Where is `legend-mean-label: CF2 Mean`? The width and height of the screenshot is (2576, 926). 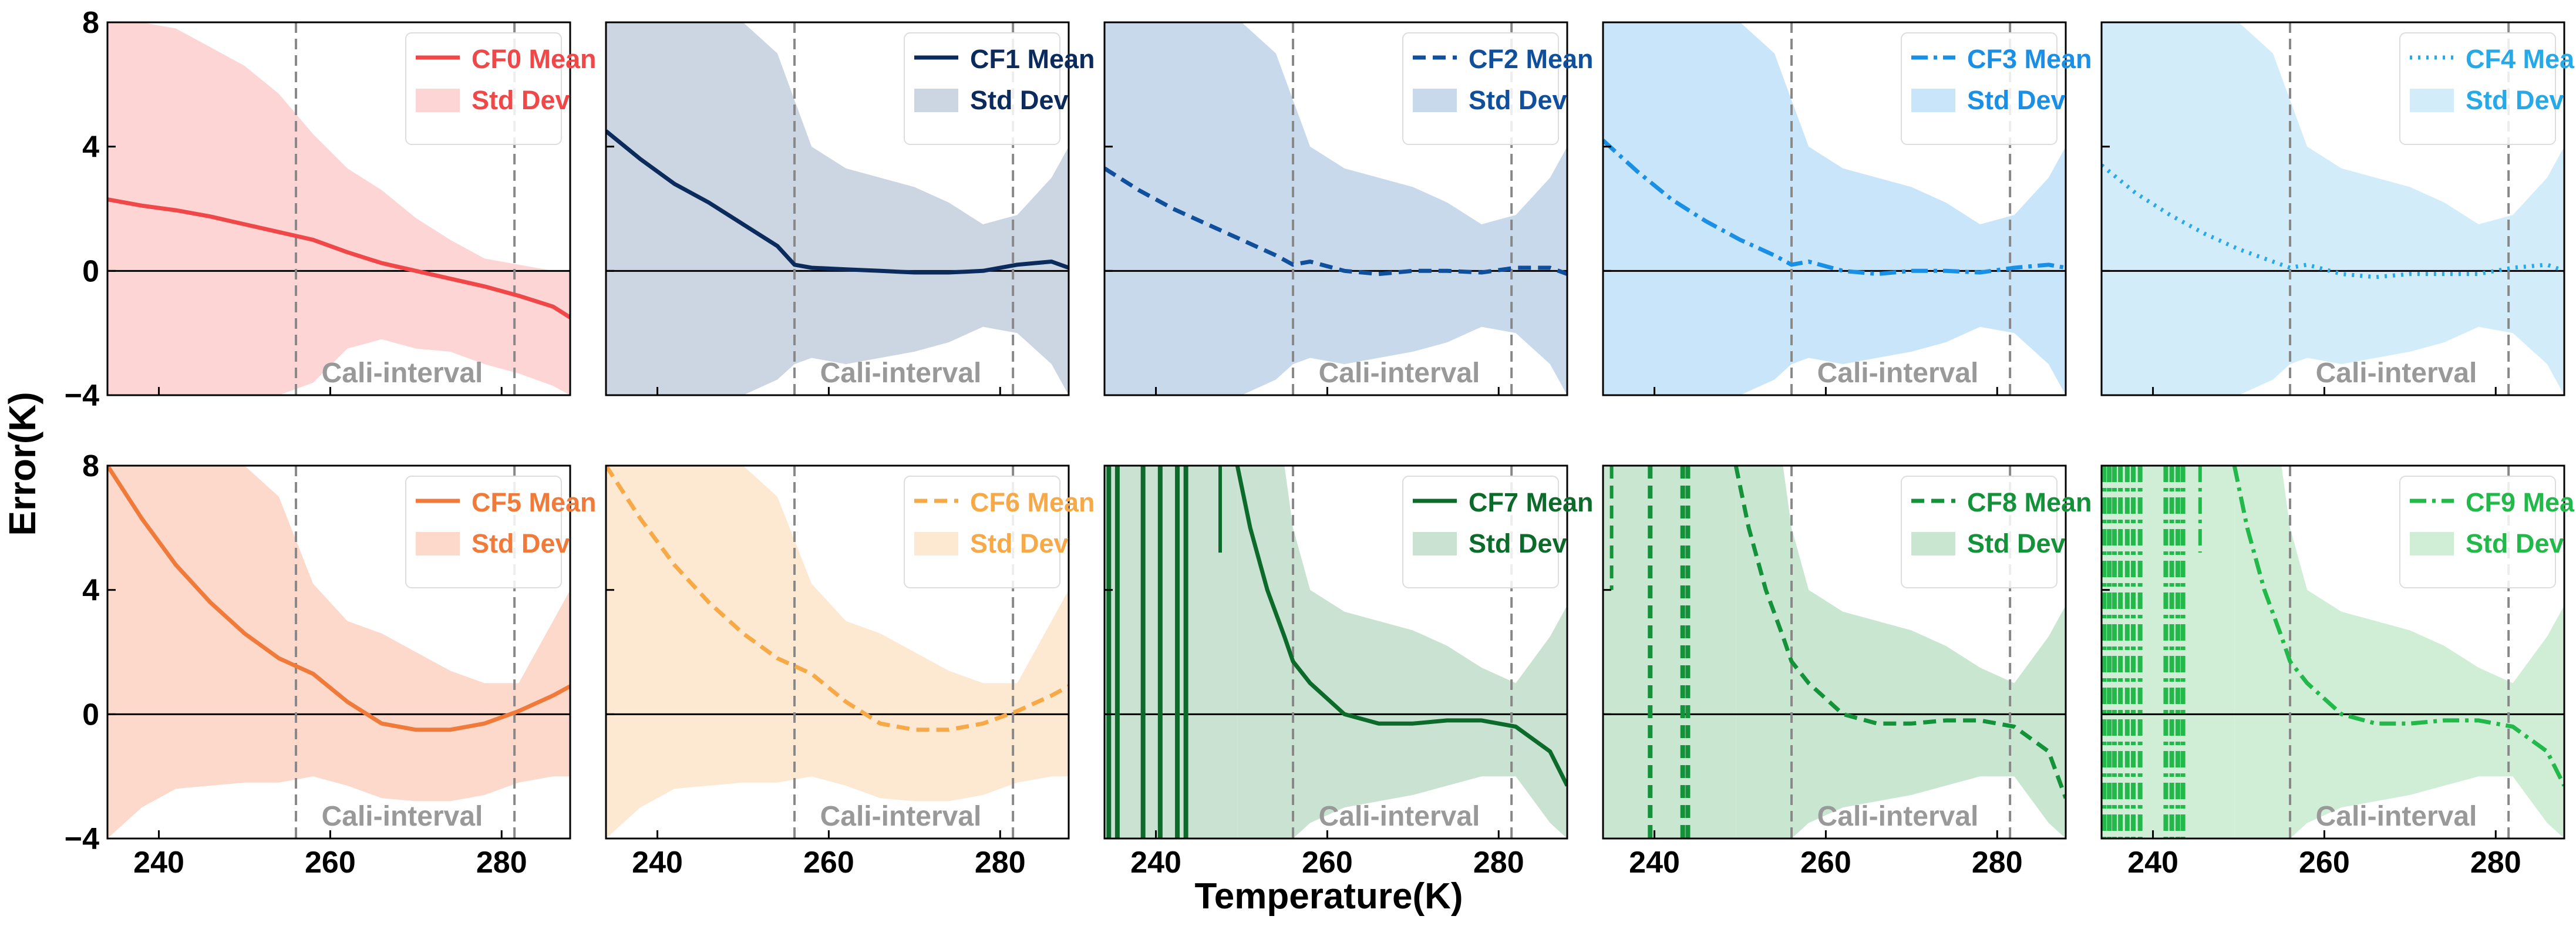
legend-mean-label: CF2 Mean is located at coordinates (1531, 59).